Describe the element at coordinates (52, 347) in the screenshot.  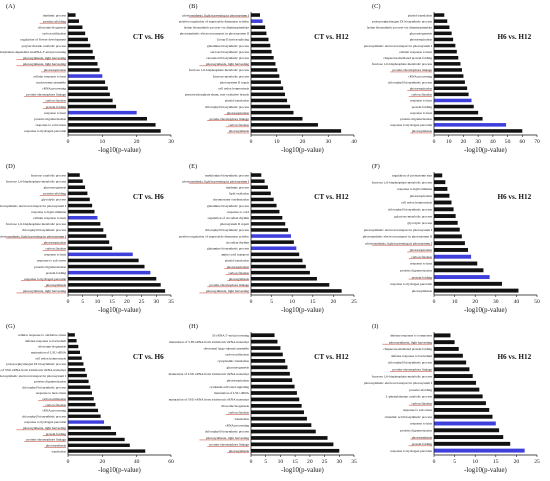
I see `term-label: ribosome biogenesis` at that location.